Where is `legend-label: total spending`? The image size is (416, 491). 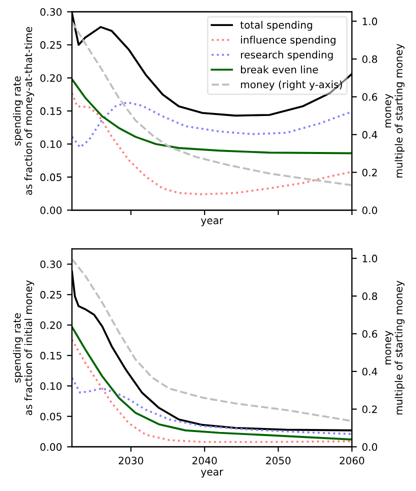 legend-label: total spending is located at coordinates (276, 25).